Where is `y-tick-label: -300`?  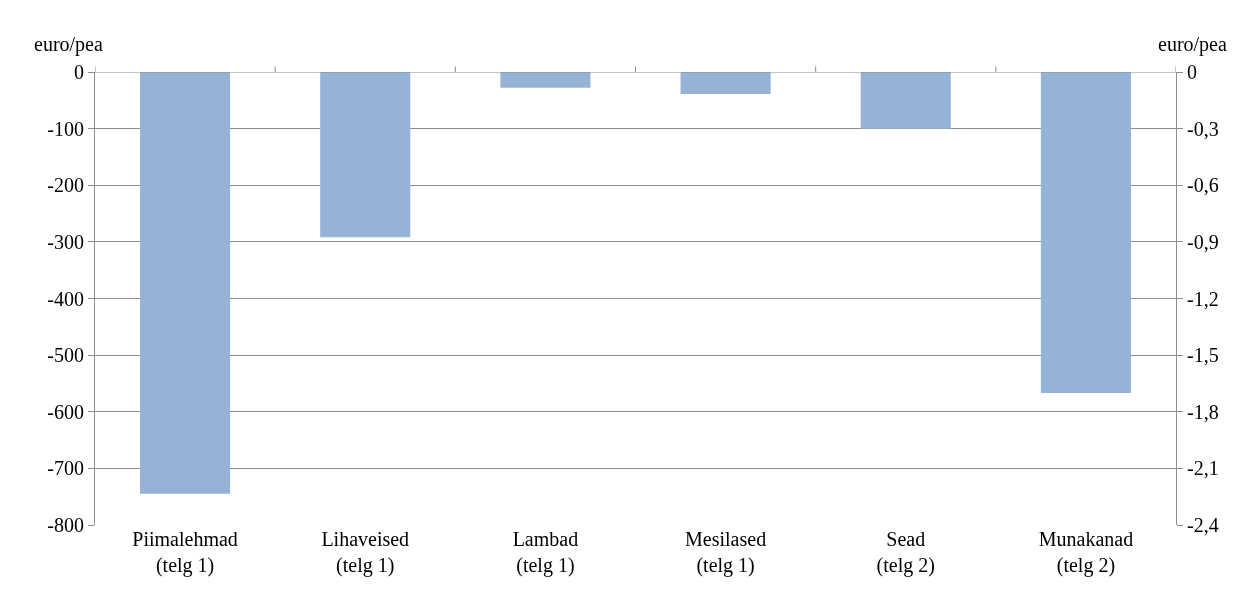
y-tick-label: -300 is located at coordinates (65, 241).